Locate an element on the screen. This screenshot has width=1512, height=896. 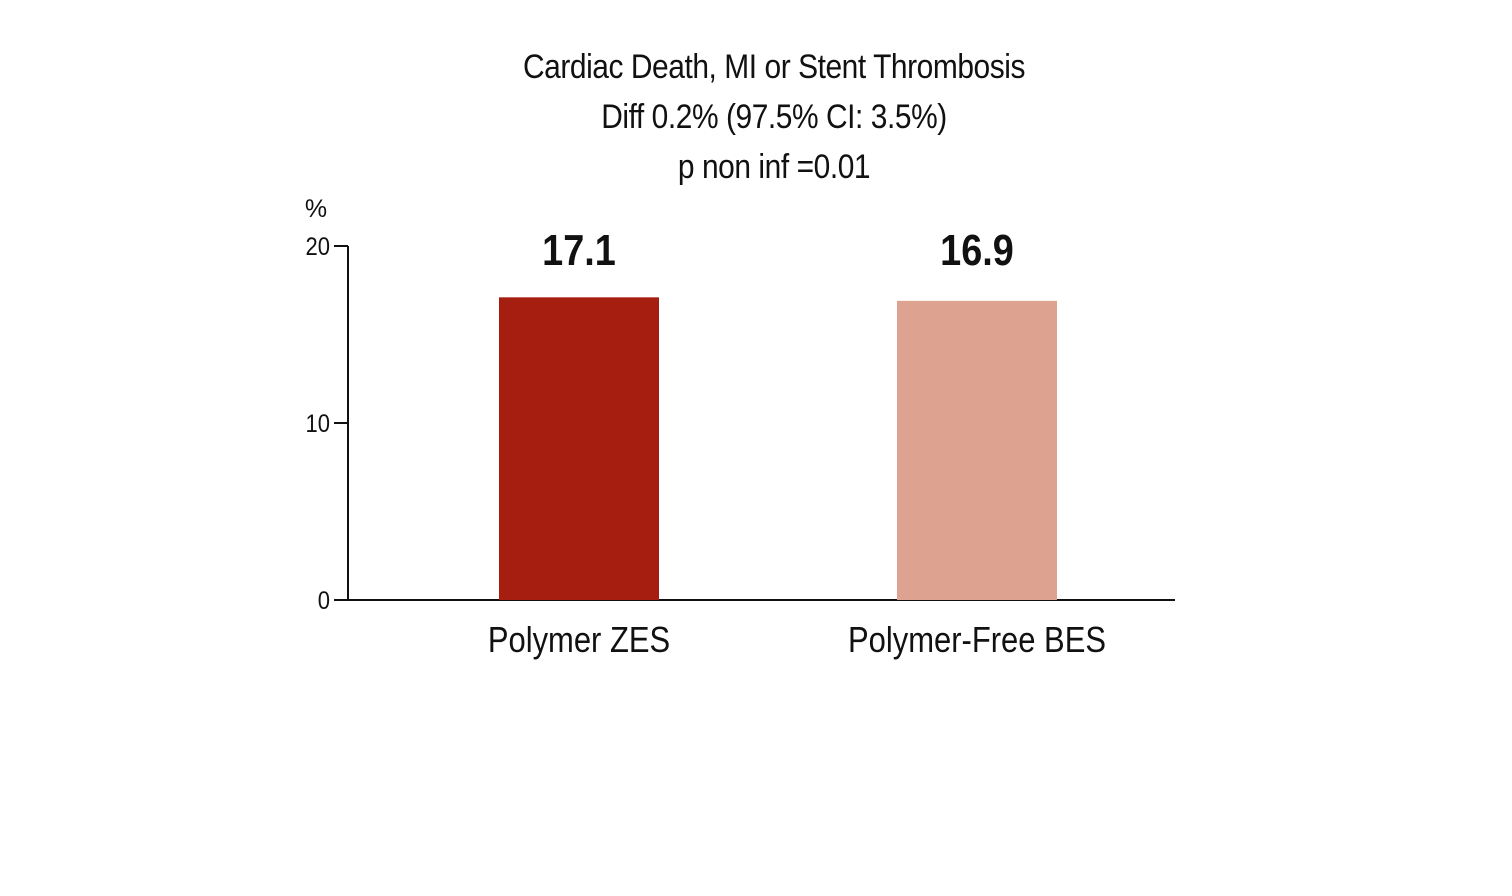
y-tick-label: 10 is located at coordinates (318, 424).